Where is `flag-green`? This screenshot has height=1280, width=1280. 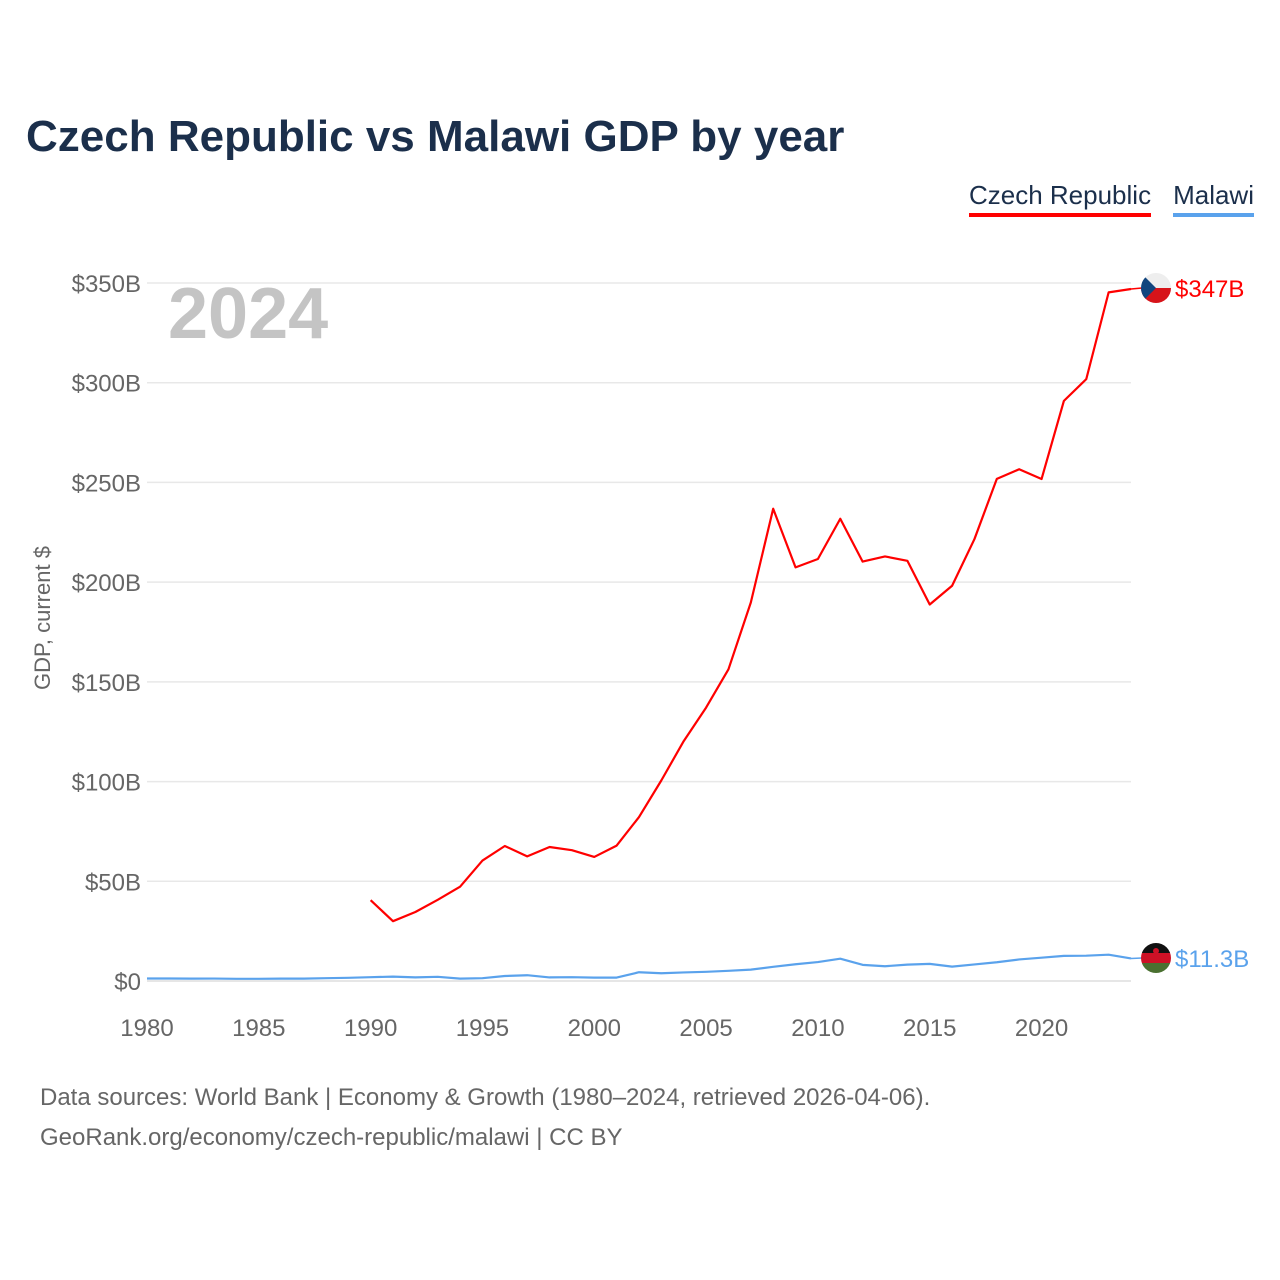 flag-green is located at coordinates (1156, 968).